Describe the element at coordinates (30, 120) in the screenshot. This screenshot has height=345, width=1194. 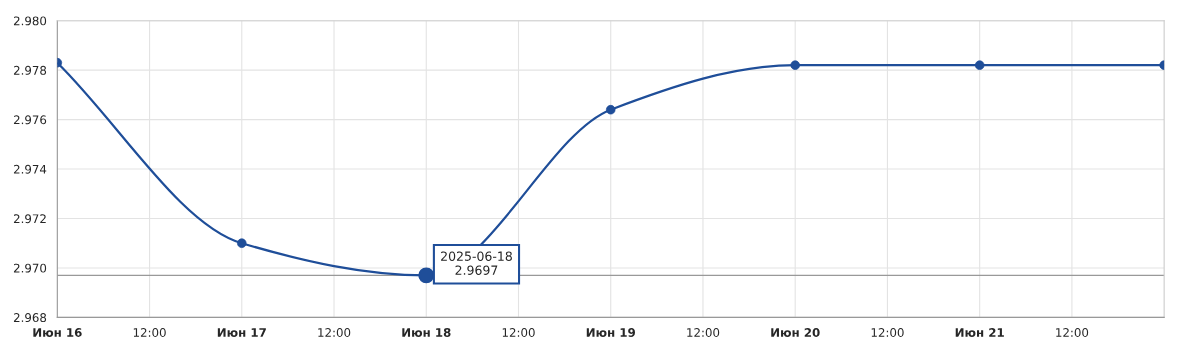
I see `y-tick-label: 2.976` at that location.